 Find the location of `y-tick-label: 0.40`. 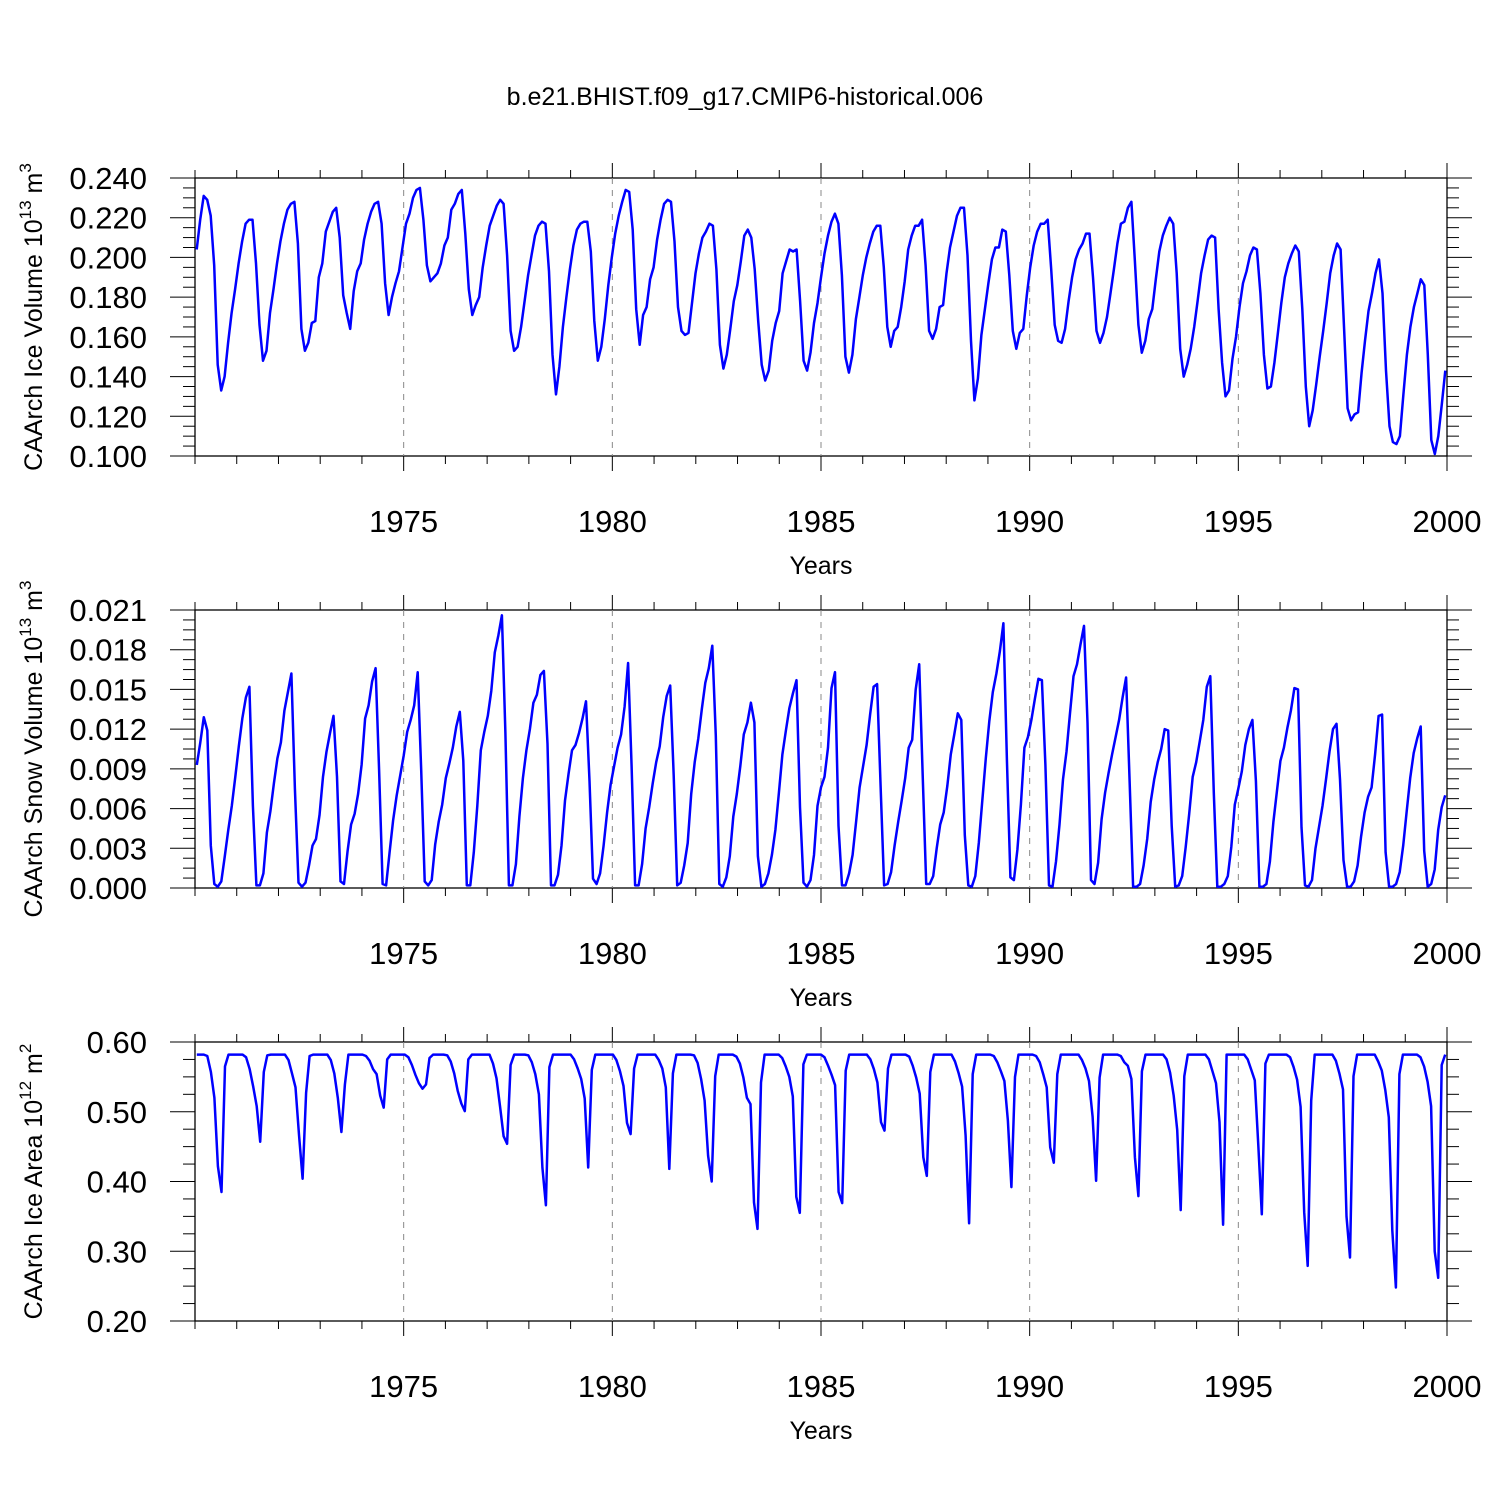

y-tick-label: 0.40 is located at coordinates (117, 1182).